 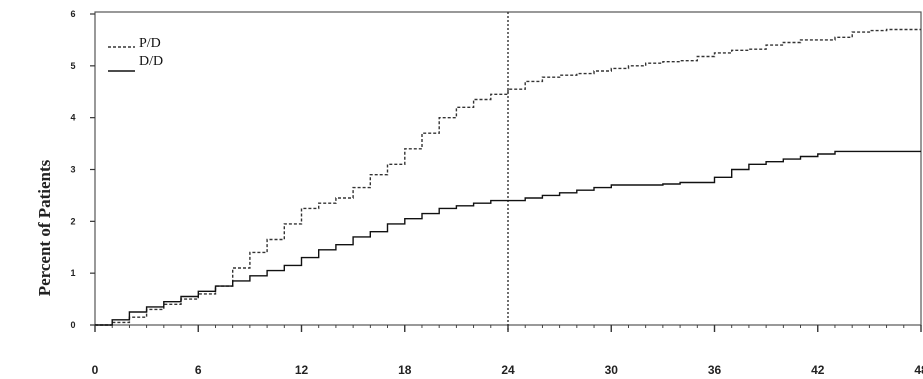 What do you see at coordinates (151, 61) in the screenshot?
I see `legend-label-dd: D/D` at bounding box center [151, 61].